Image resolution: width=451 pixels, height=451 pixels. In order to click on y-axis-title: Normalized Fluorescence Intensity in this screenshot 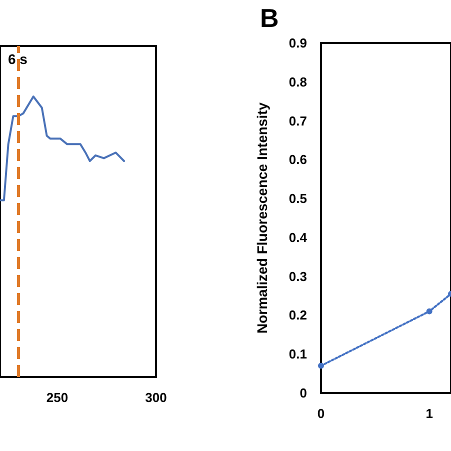, I will do `click(262, 218)`.